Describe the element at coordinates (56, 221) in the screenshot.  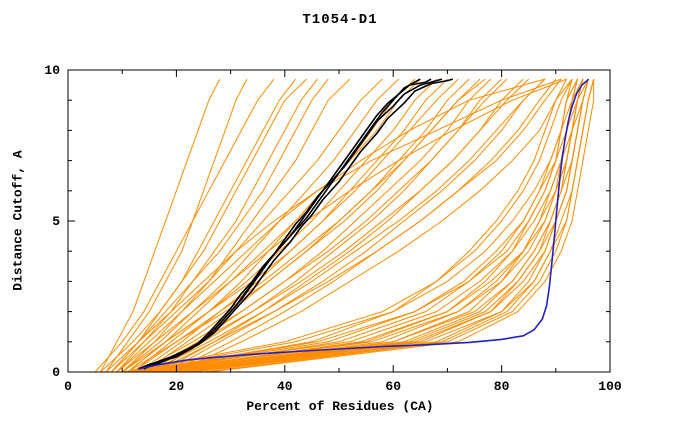
I see `svg-text: 5` at that location.